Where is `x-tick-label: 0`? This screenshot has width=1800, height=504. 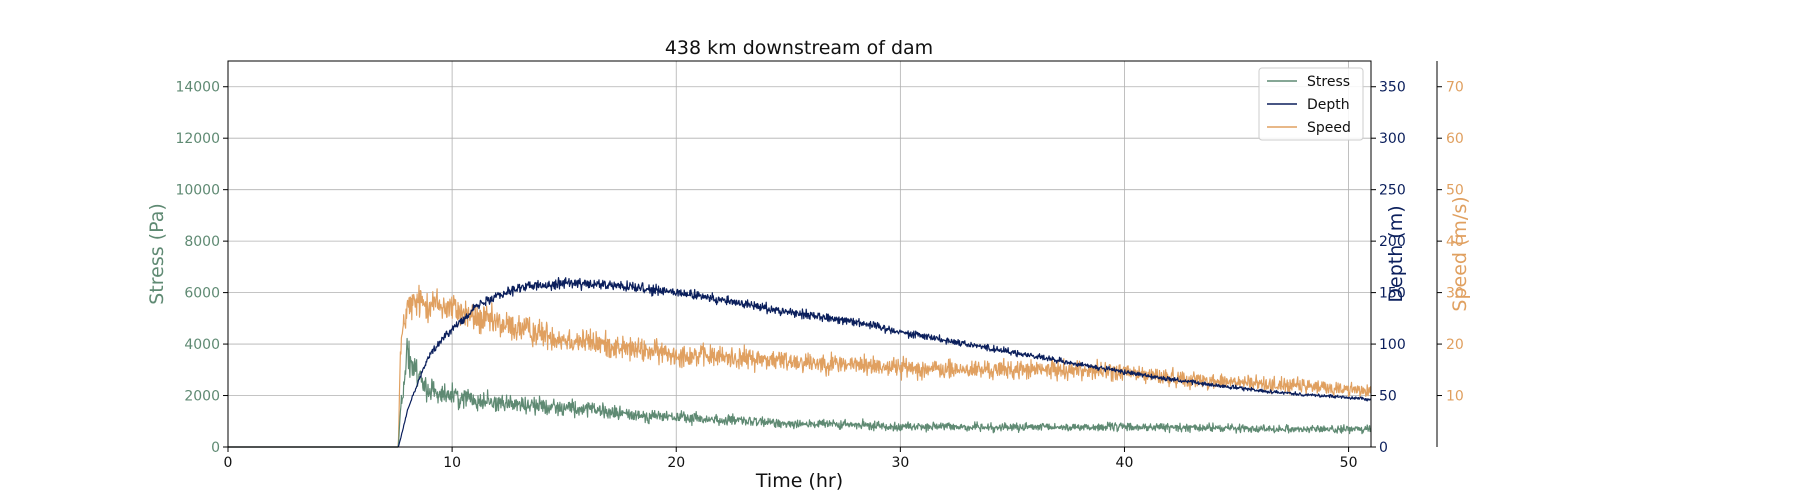
x-tick-label: 0 is located at coordinates (228, 463).